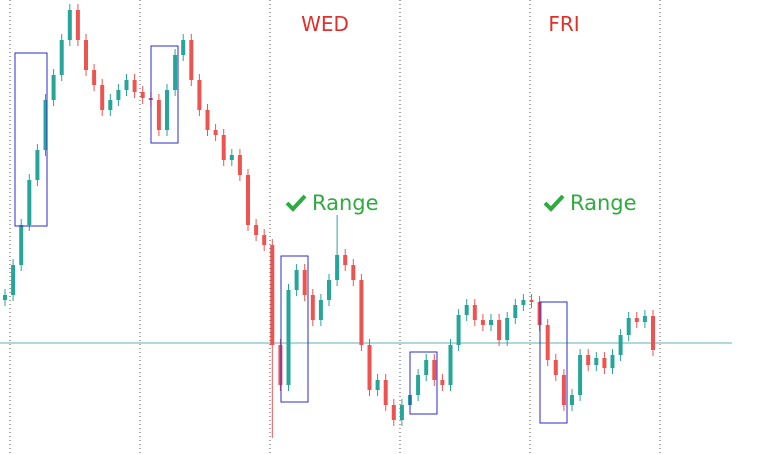 Image resolution: width=780 pixels, height=454 pixels. I want to click on day-label: FRI, so click(563, 24).